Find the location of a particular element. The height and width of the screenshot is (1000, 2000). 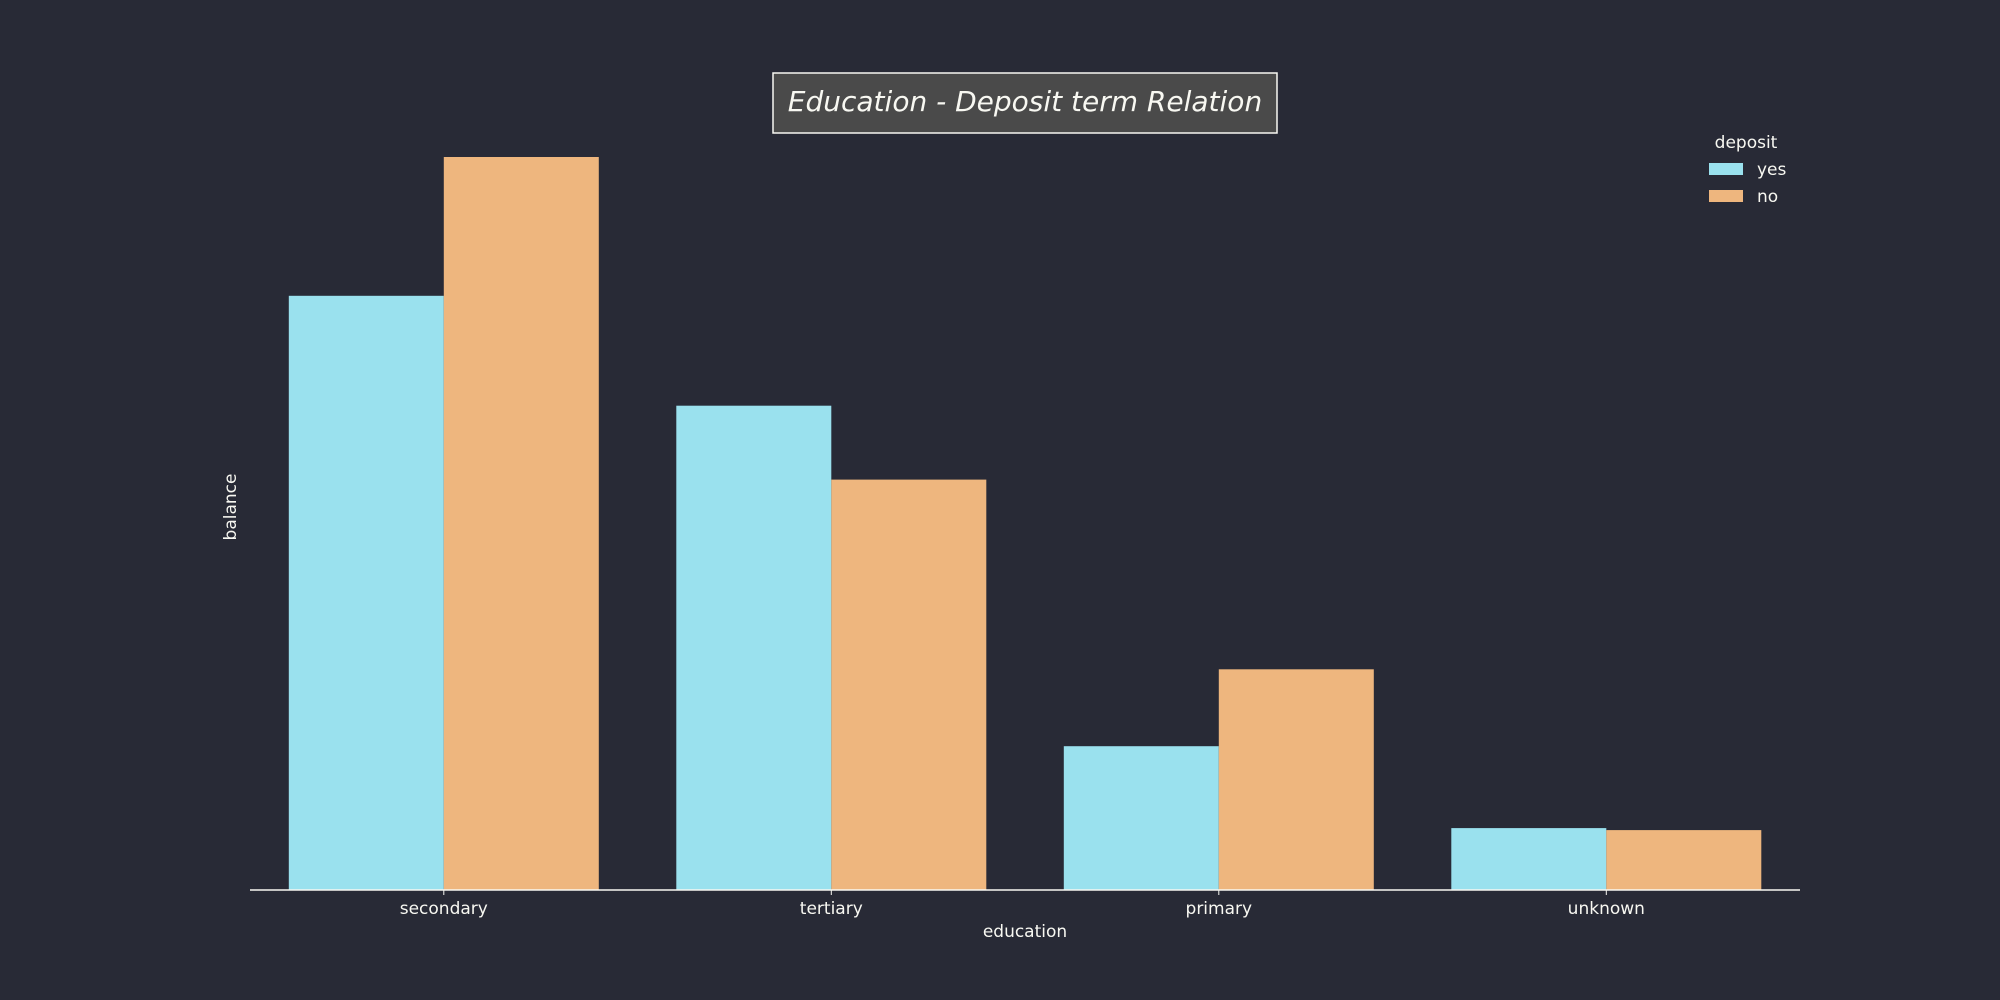

chart-title-group: Education - Deposit term Relation is located at coordinates (1025, 103).